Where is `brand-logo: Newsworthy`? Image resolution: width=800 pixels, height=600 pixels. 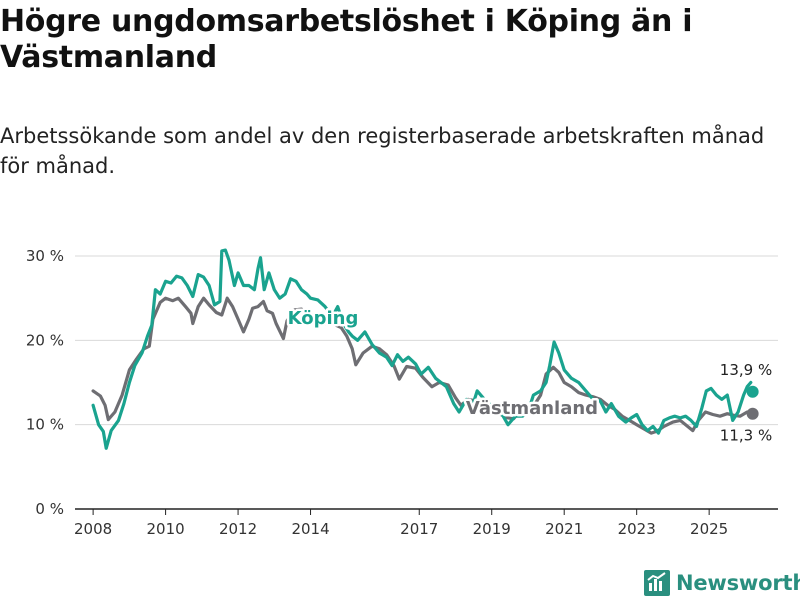 brand-logo: Newsworthy is located at coordinates (722, 583).